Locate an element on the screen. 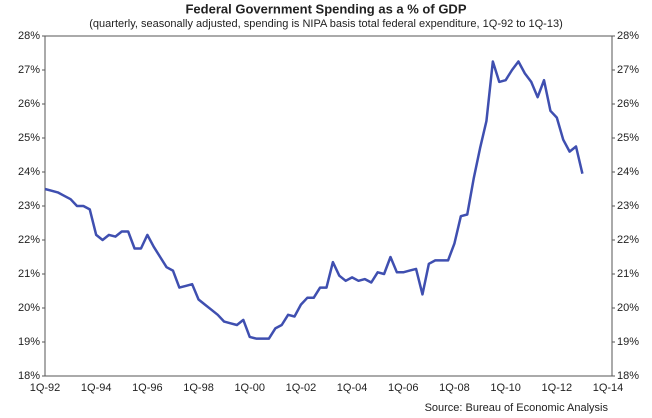  y2-tick-label: 26% is located at coordinates (628, 104).